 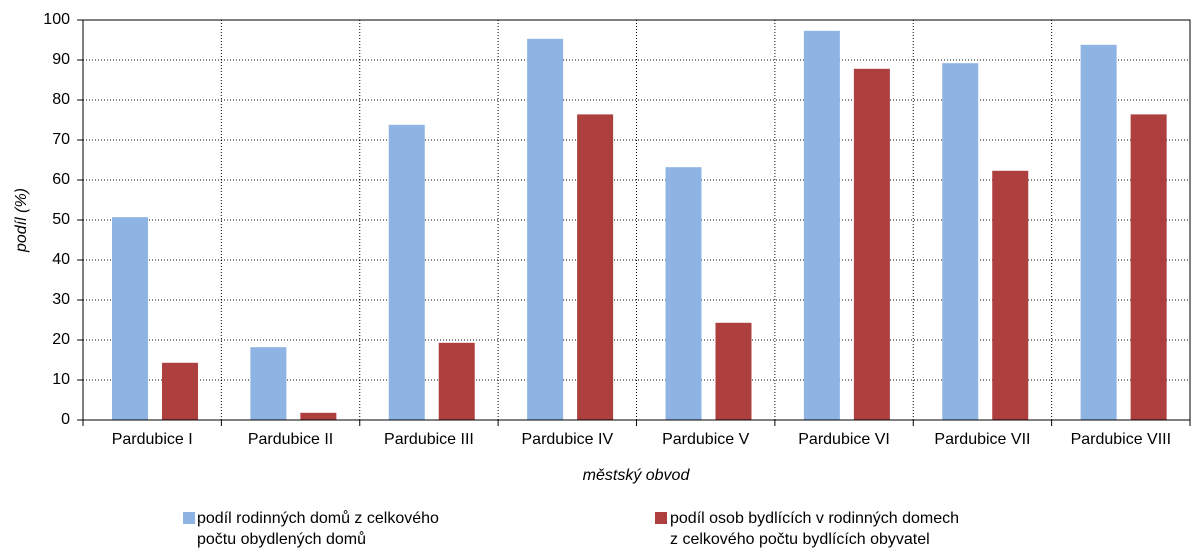 I want to click on y-axis-label: podíl (%), so click(x=21, y=220).